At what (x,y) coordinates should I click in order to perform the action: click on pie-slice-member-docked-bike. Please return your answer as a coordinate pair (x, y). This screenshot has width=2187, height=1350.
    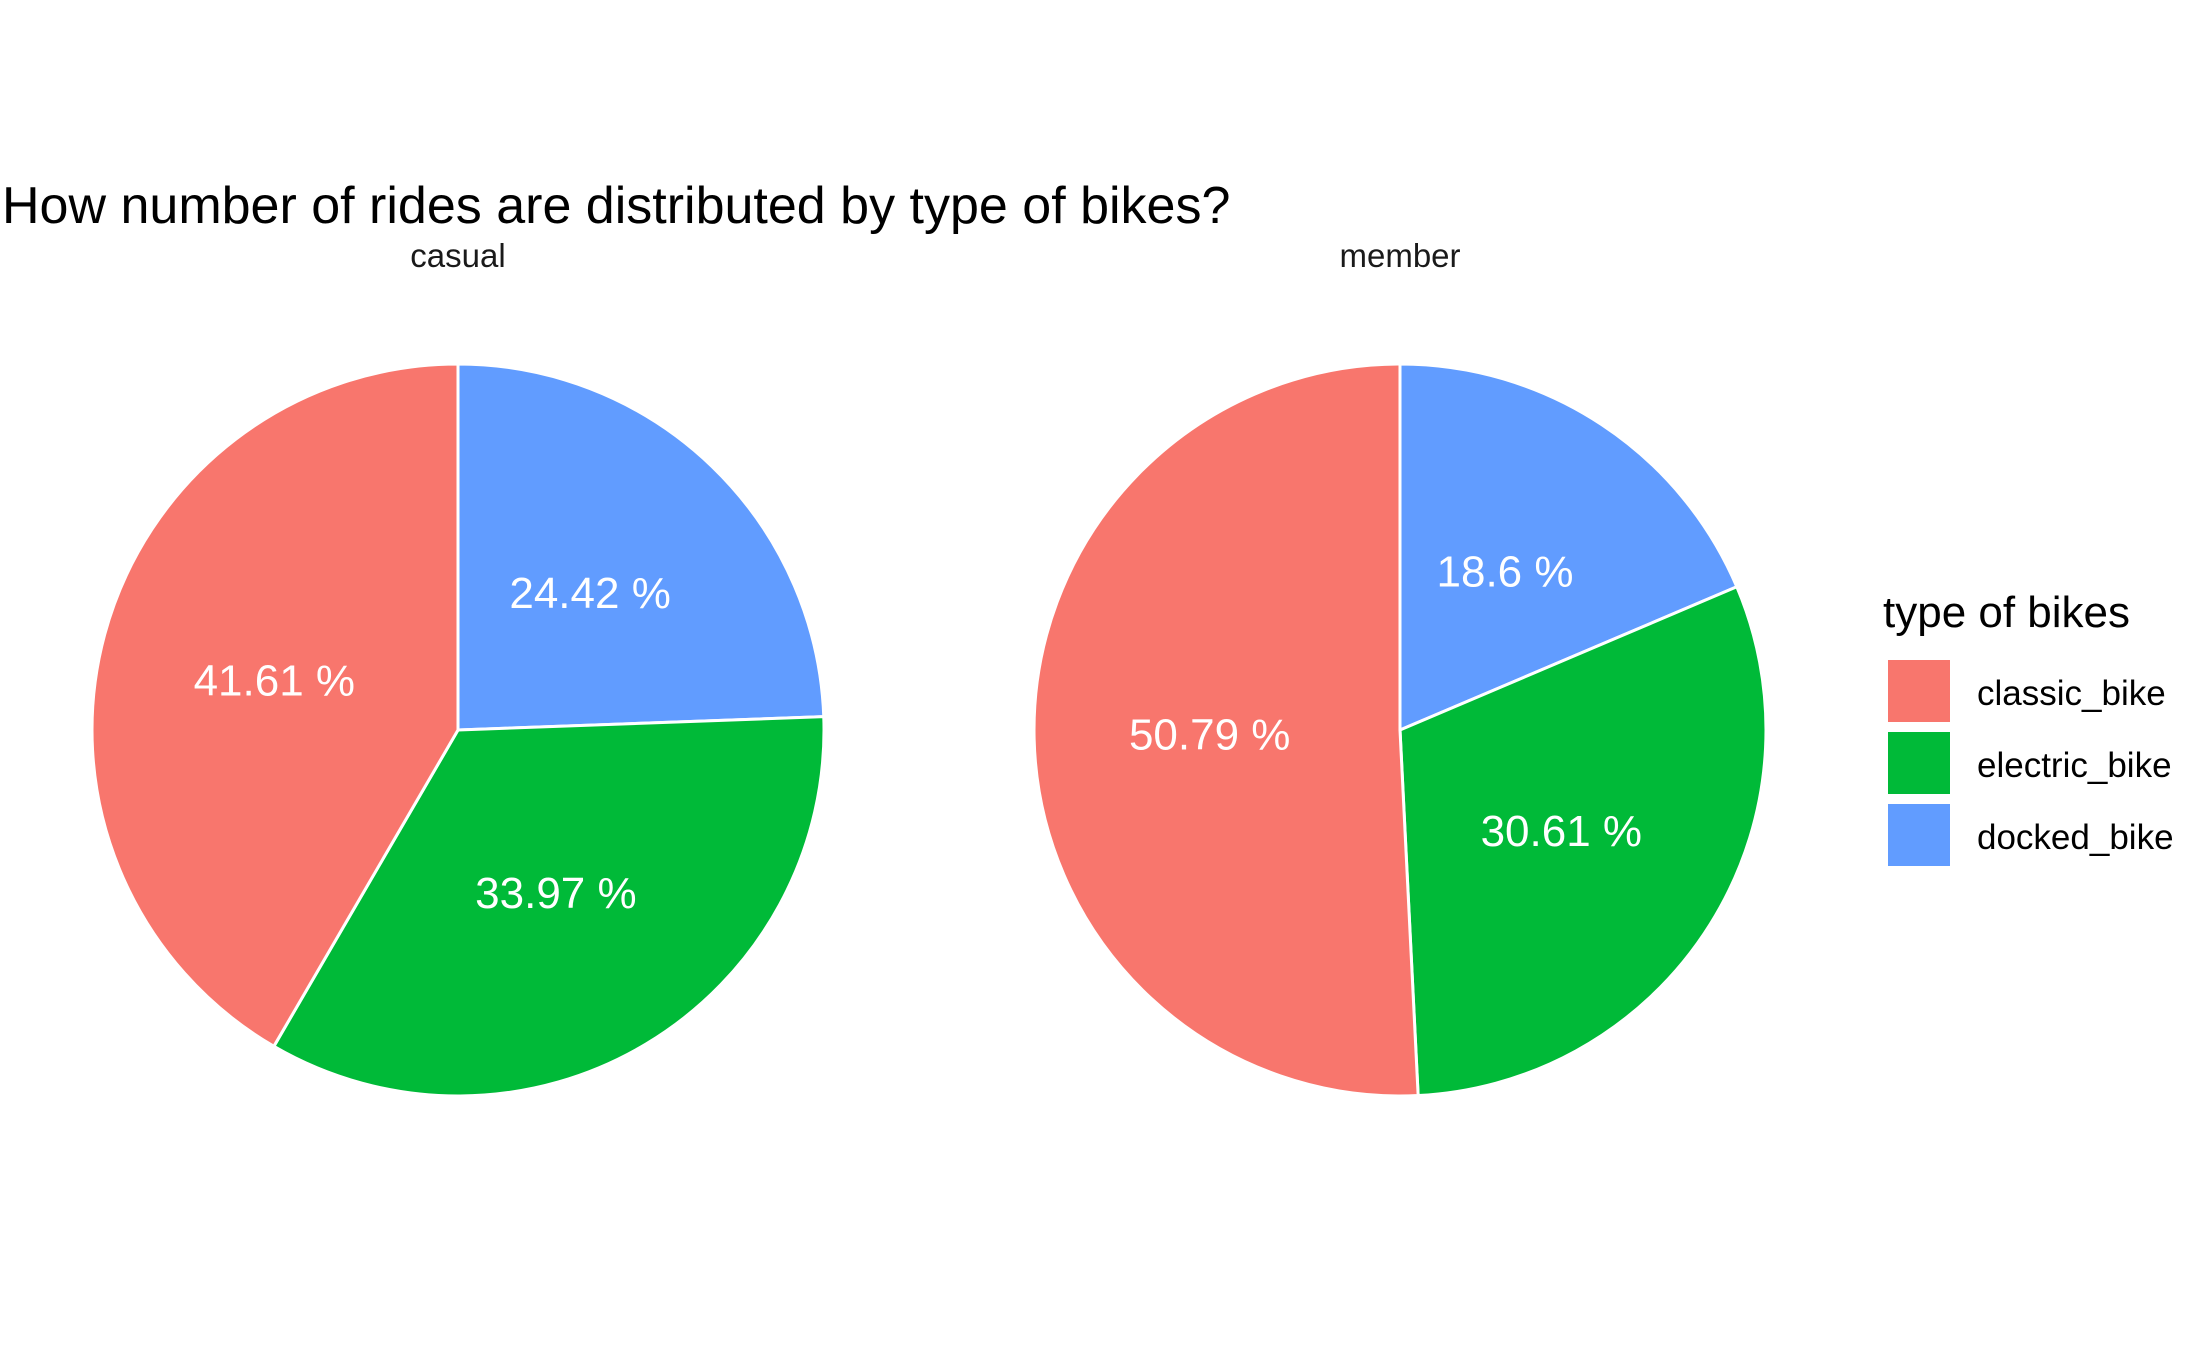
    Looking at the image, I should click on (1568, 547).